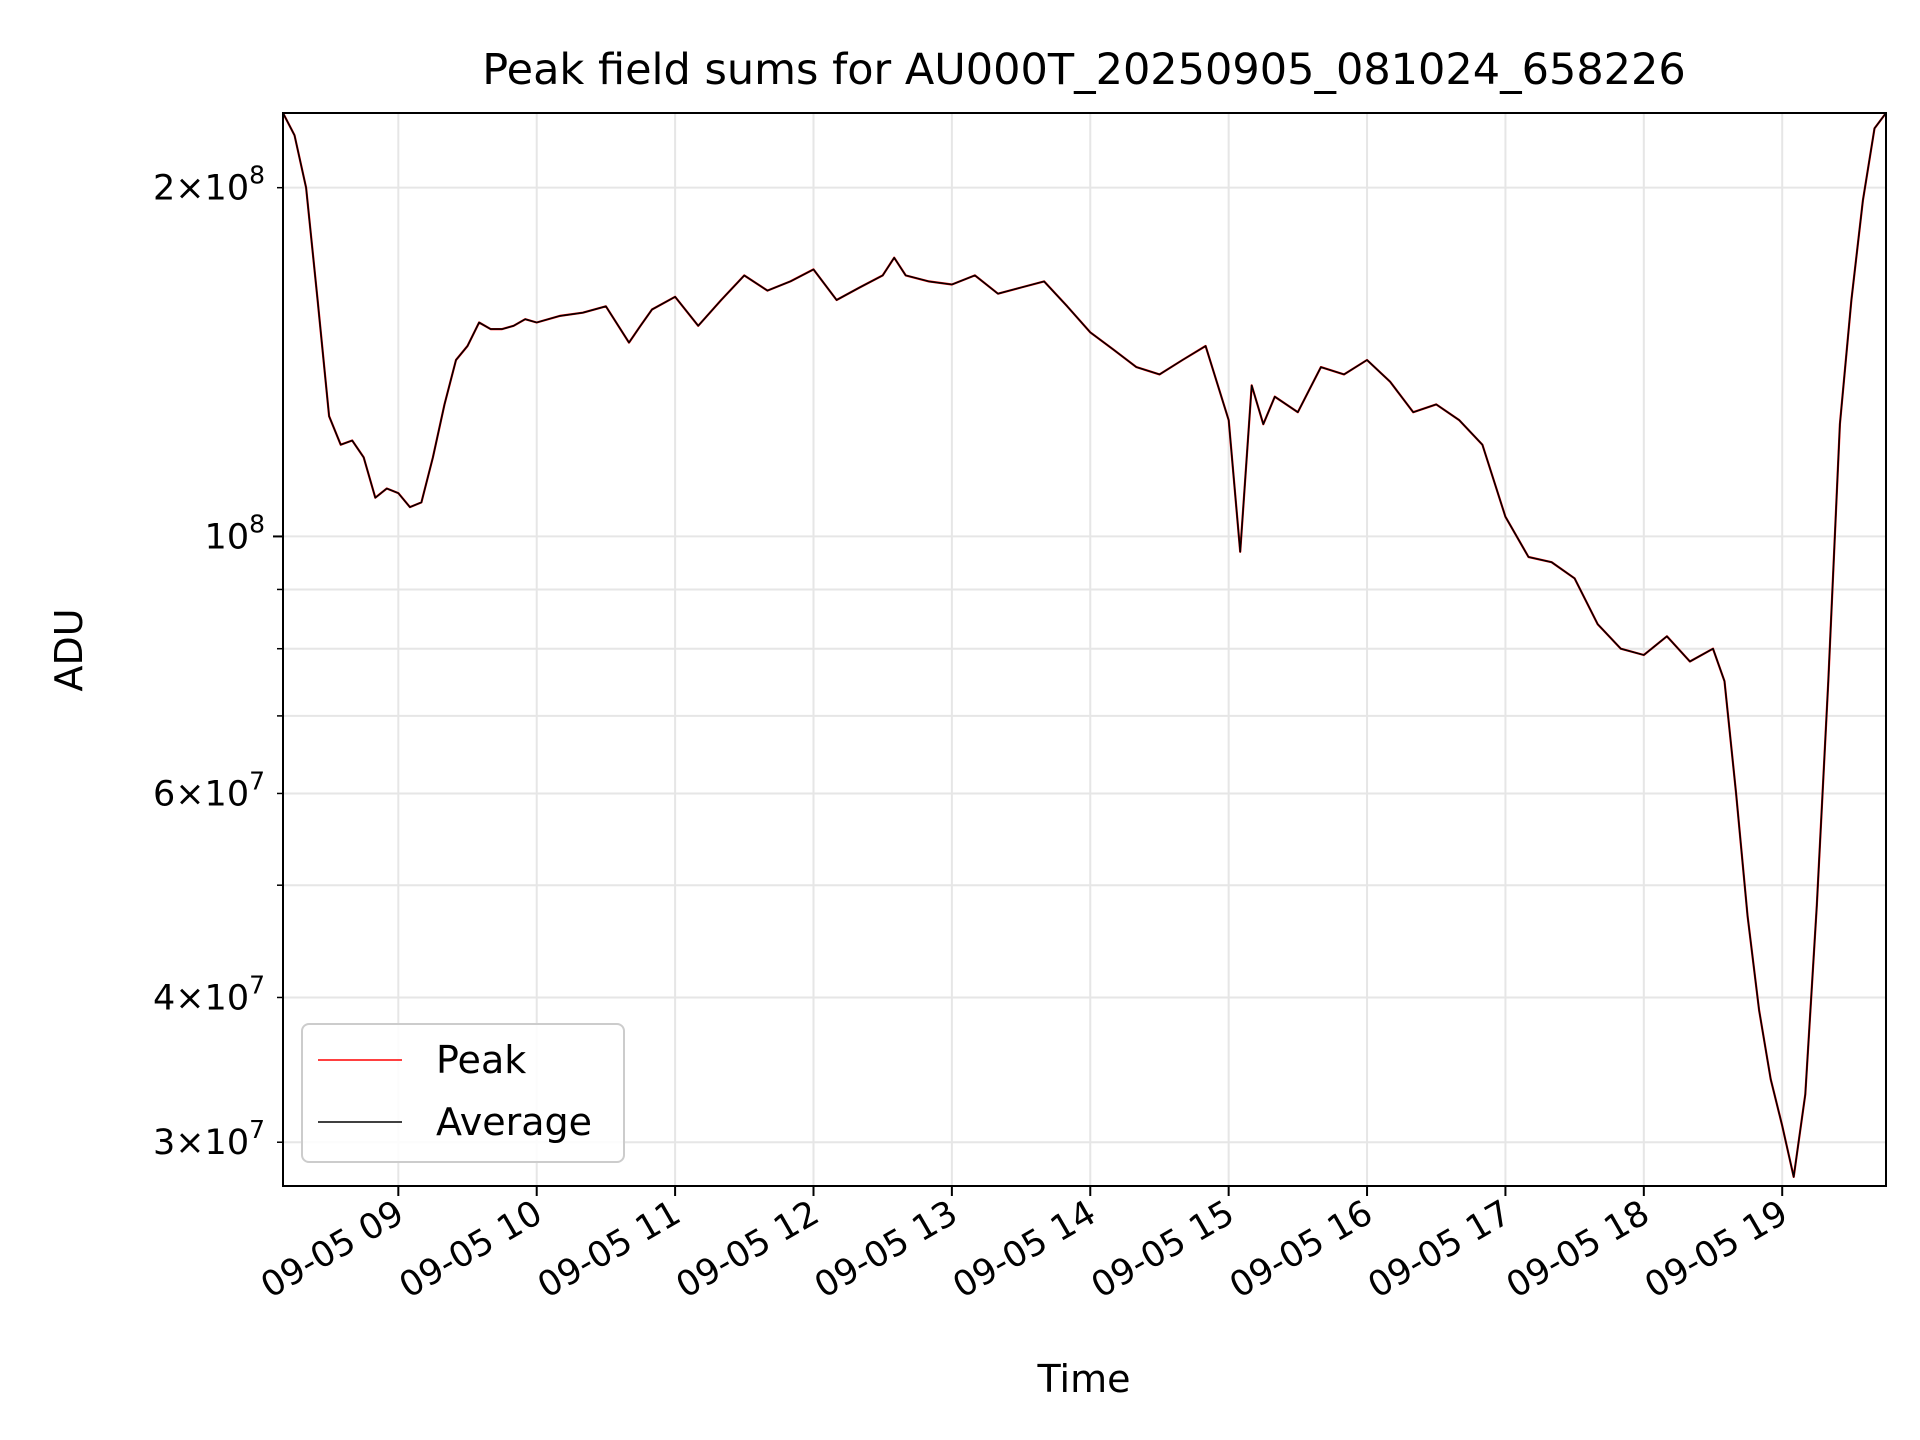 Image resolution: width=1920 pixels, height=1440 pixels. What do you see at coordinates (209, 1139) in the screenshot?
I see `y-tick-label: 3×107` at bounding box center [209, 1139].